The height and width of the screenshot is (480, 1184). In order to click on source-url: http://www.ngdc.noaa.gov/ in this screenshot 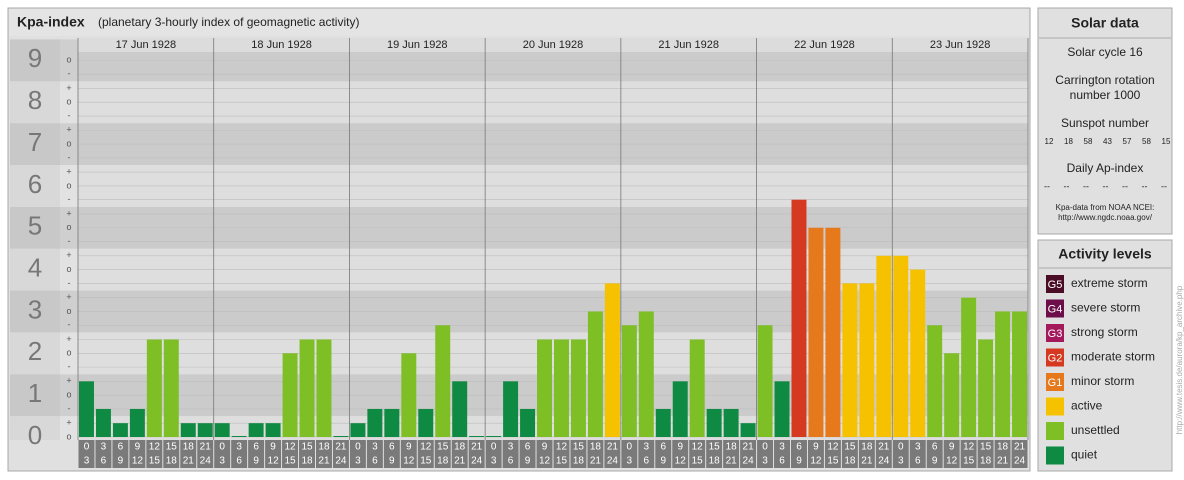, I will do `click(1105, 217)`.